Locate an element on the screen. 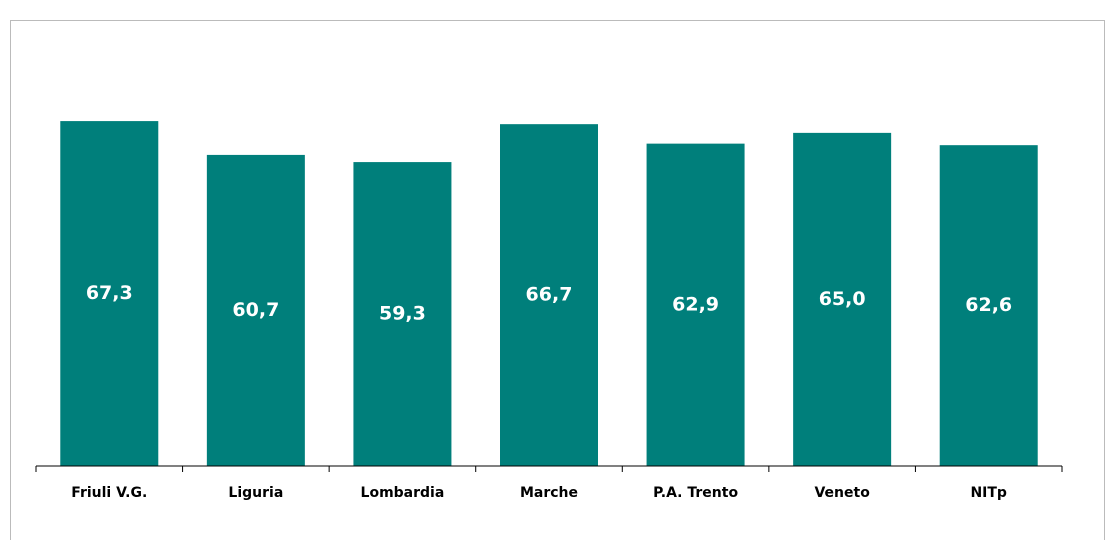 The height and width of the screenshot is (540, 1106). value-label: 67,3 is located at coordinates (109, 293).